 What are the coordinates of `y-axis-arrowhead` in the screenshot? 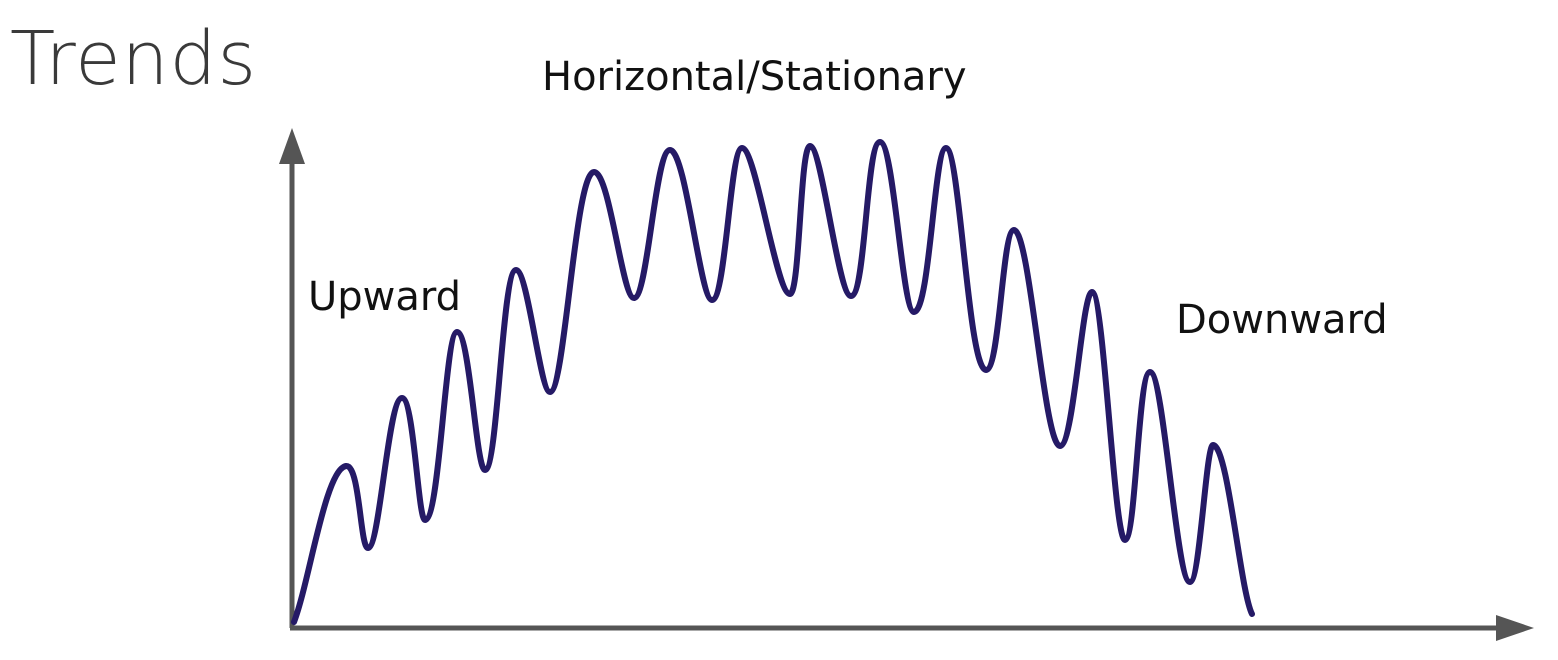 It's located at (292, 146).